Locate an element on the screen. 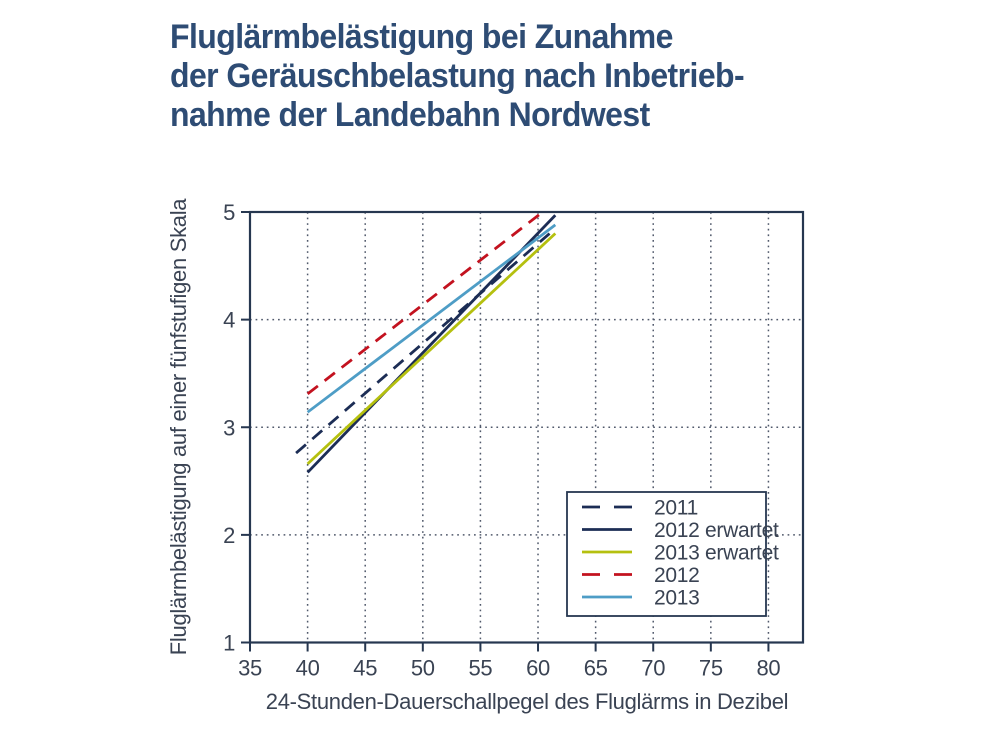 The width and height of the screenshot is (1000, 750). x-tick-label-35: 35 is located at coordinates (250, 668).